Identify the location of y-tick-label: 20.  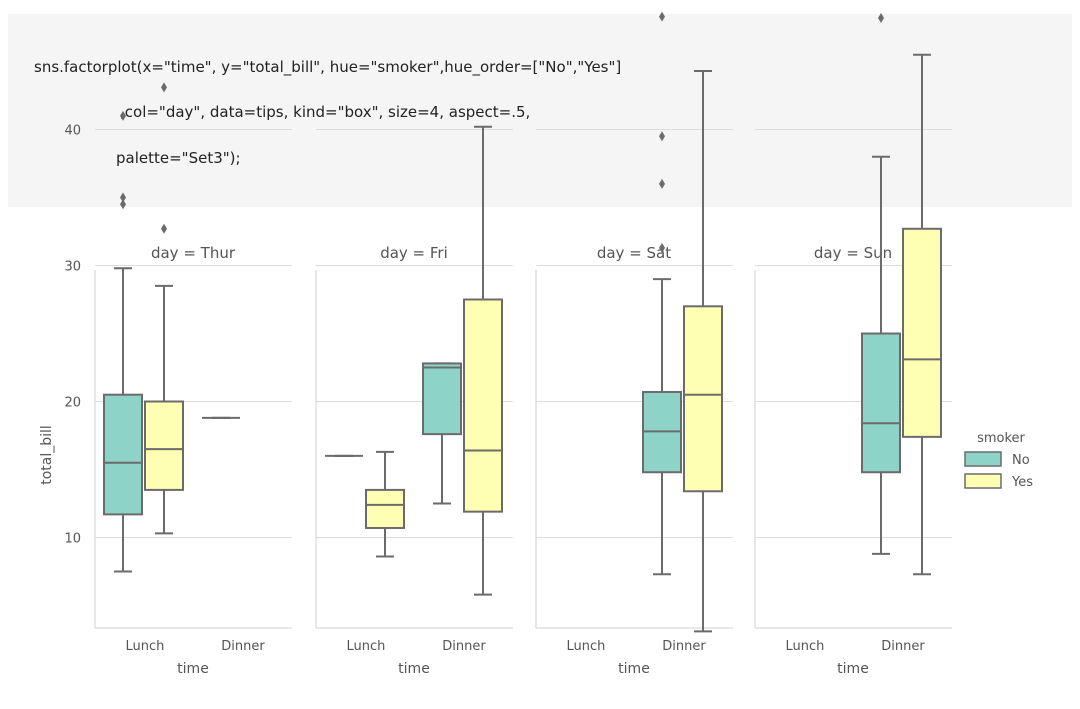
(72, 403).